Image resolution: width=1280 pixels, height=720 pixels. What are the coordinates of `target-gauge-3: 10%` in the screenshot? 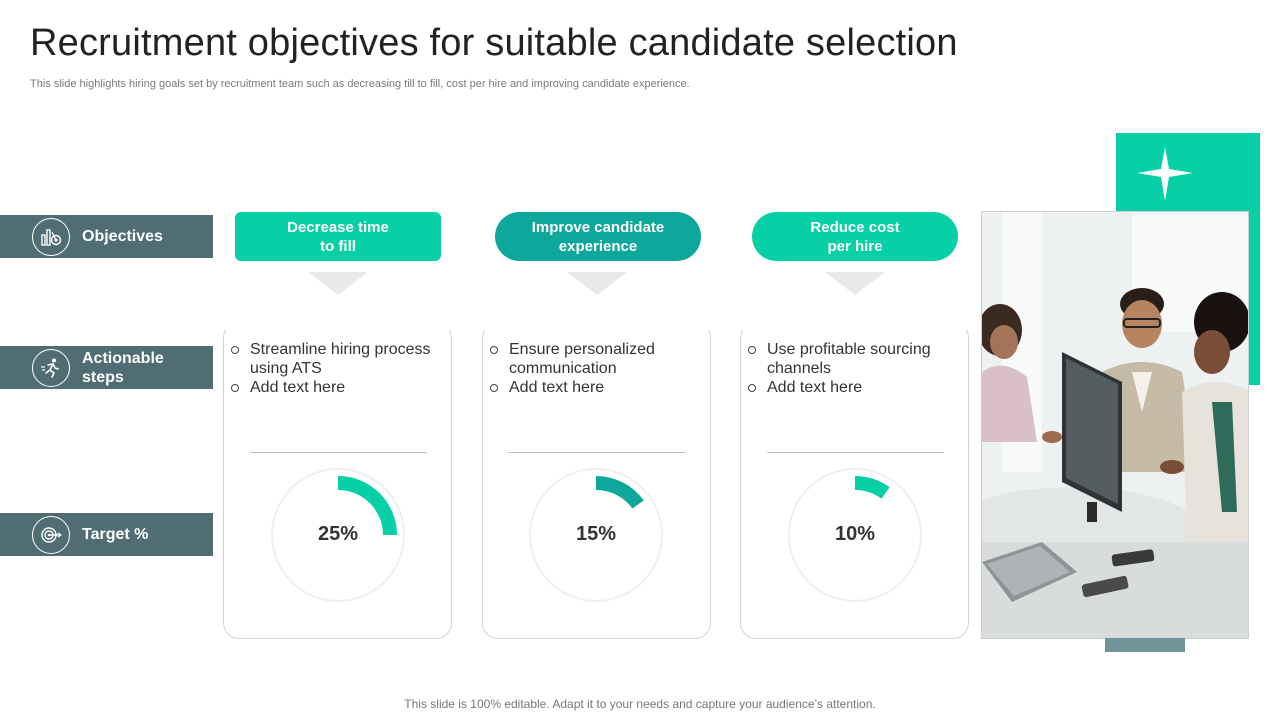 It's located at (855, 535).